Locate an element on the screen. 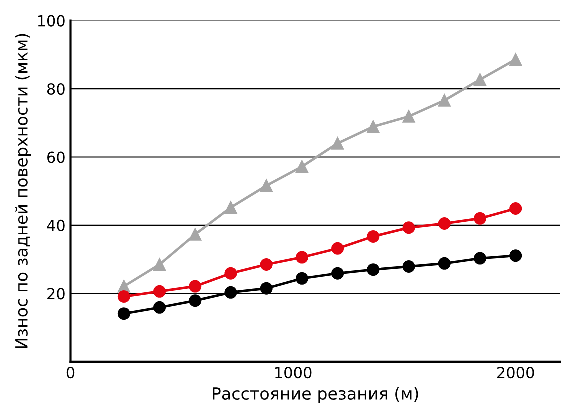  y-tick-label: 100 is located at coordinates (51, 21).